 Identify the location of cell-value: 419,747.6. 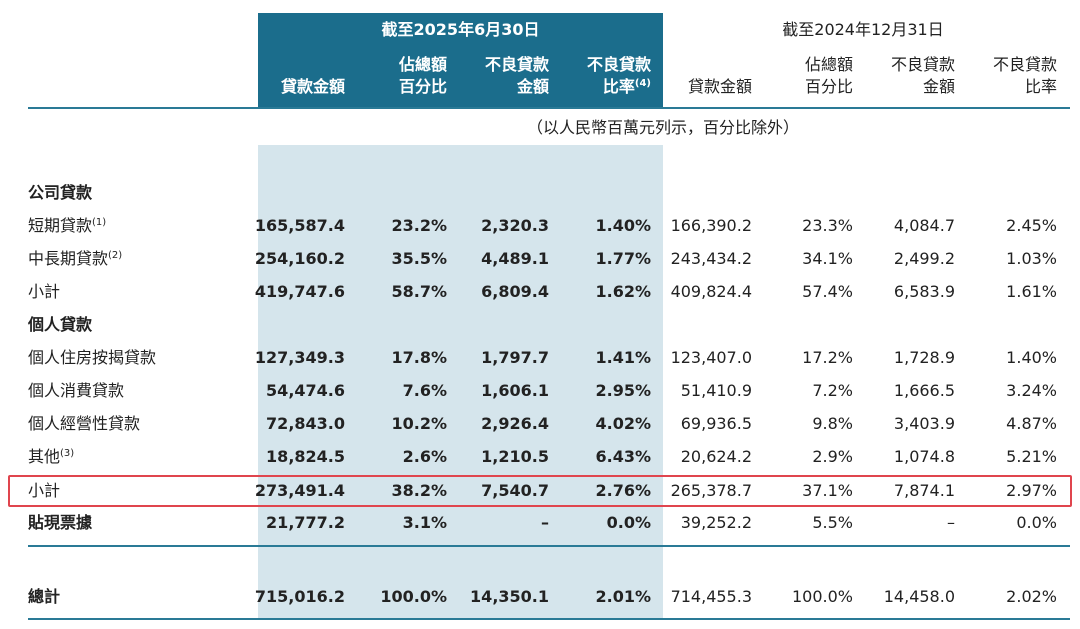
(299, 291).